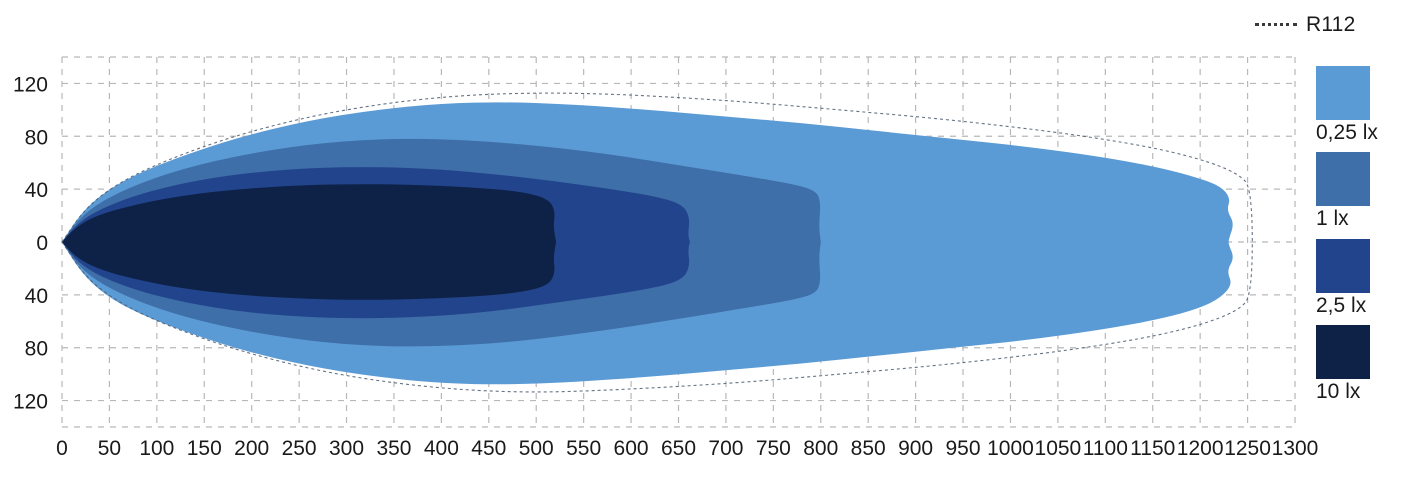 This screenshot has width=1401, height=482. Describe the element at coordinates (631, 448) in the screenshot. I see `x-tick-label: 600` at that location.